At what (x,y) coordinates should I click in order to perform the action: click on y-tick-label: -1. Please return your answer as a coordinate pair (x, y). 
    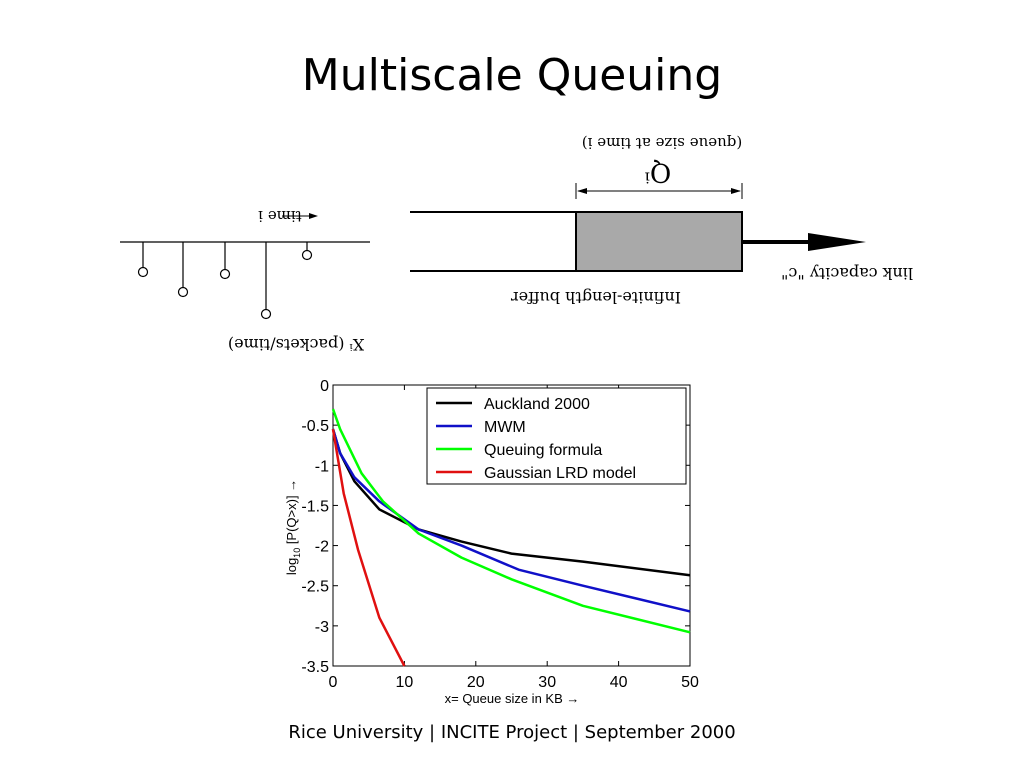
    Looking at the image, I should click on (322, 466).